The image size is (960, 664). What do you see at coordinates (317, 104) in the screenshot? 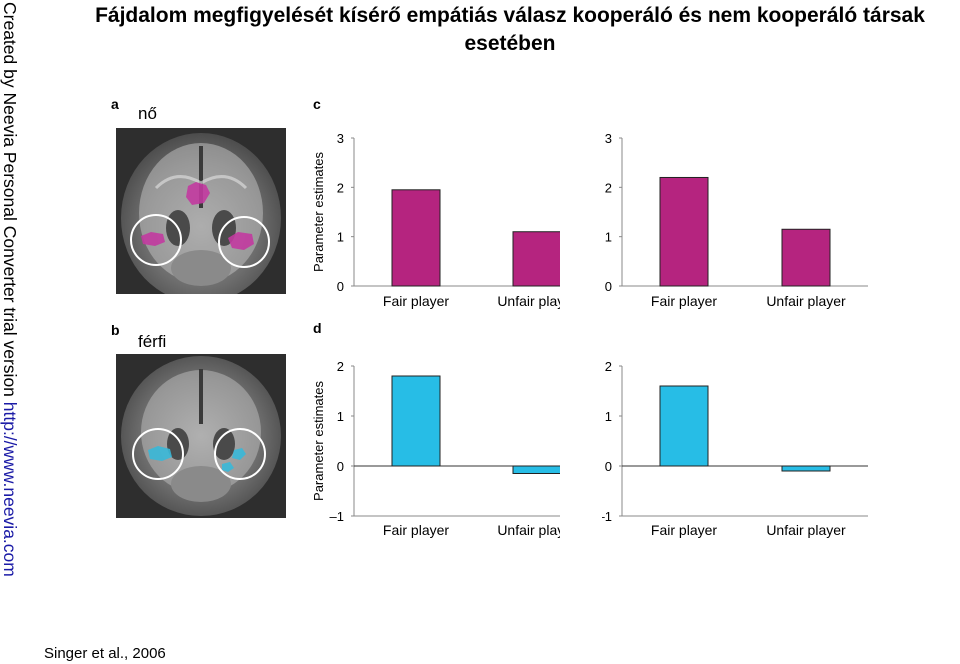
I see `panel-letter-c: c` at bounding box center [317, 104].